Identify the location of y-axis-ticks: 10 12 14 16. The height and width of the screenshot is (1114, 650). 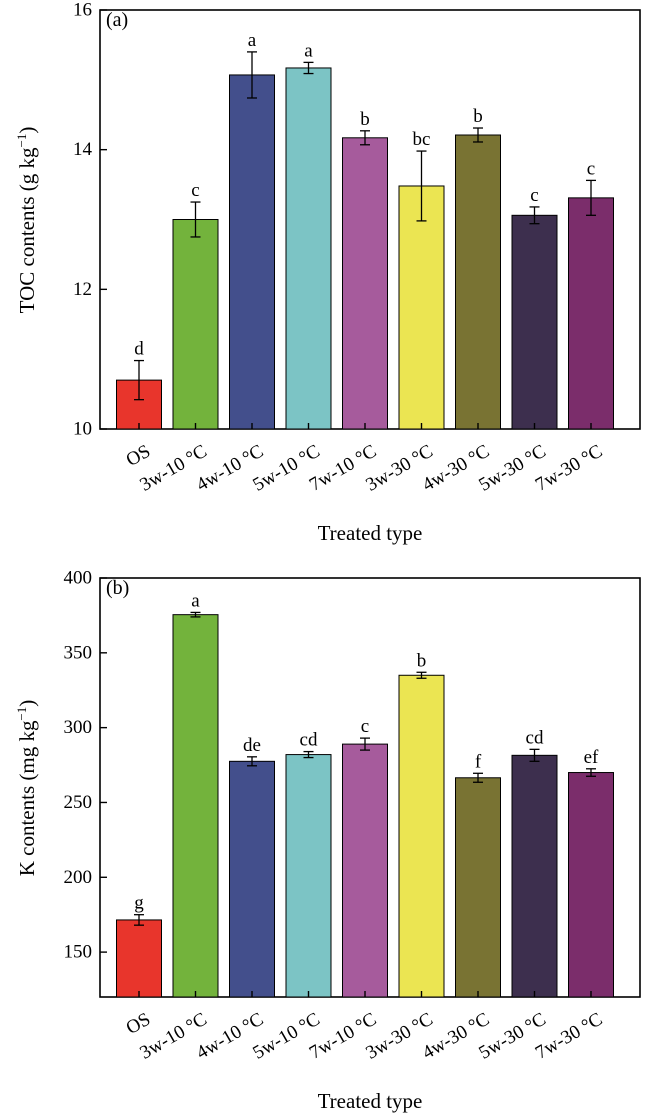
(90, 220).